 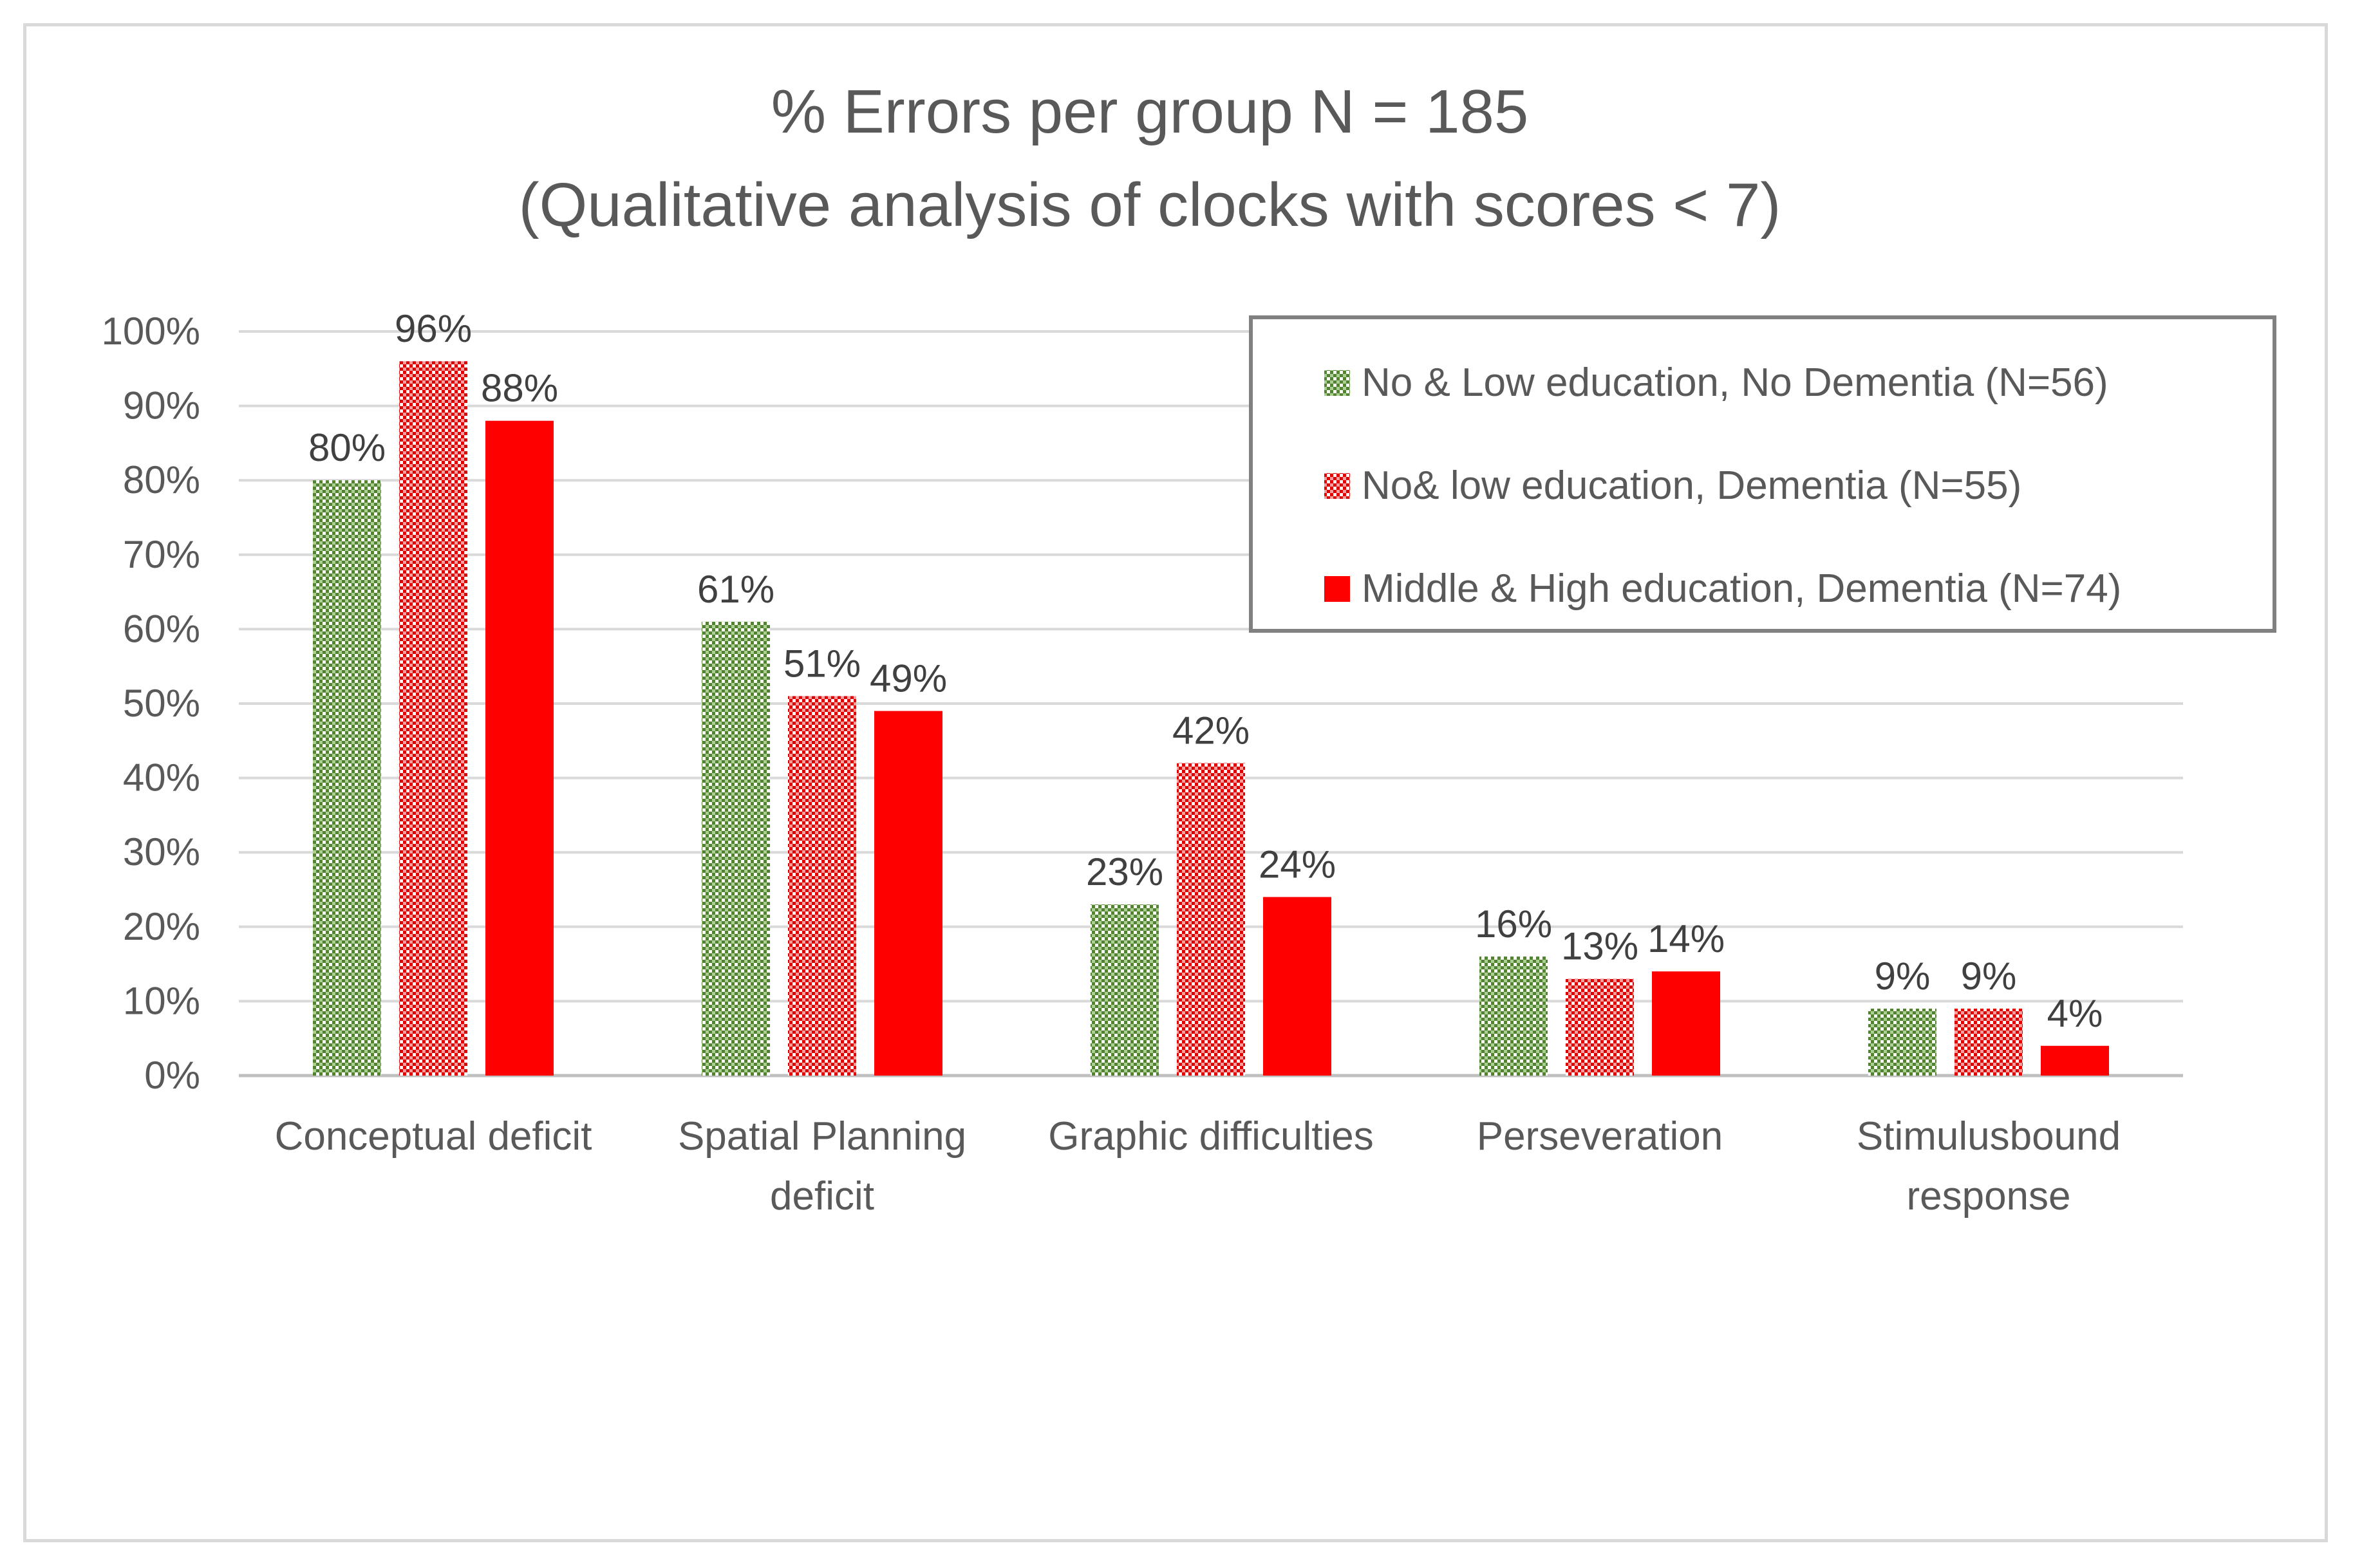 What do you see at coordinates (1297, 864) in the screenshot?
I see `data-label: 24%` at bounding box center [1297, 864].